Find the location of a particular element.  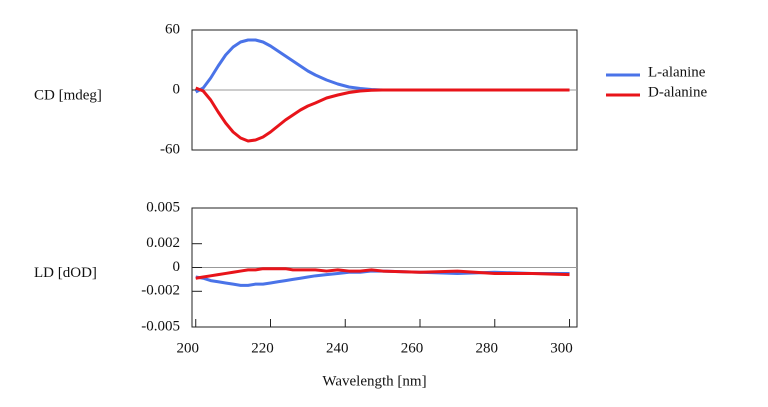

y-tick-label: 0.002 is located at coordinates (163, 243).